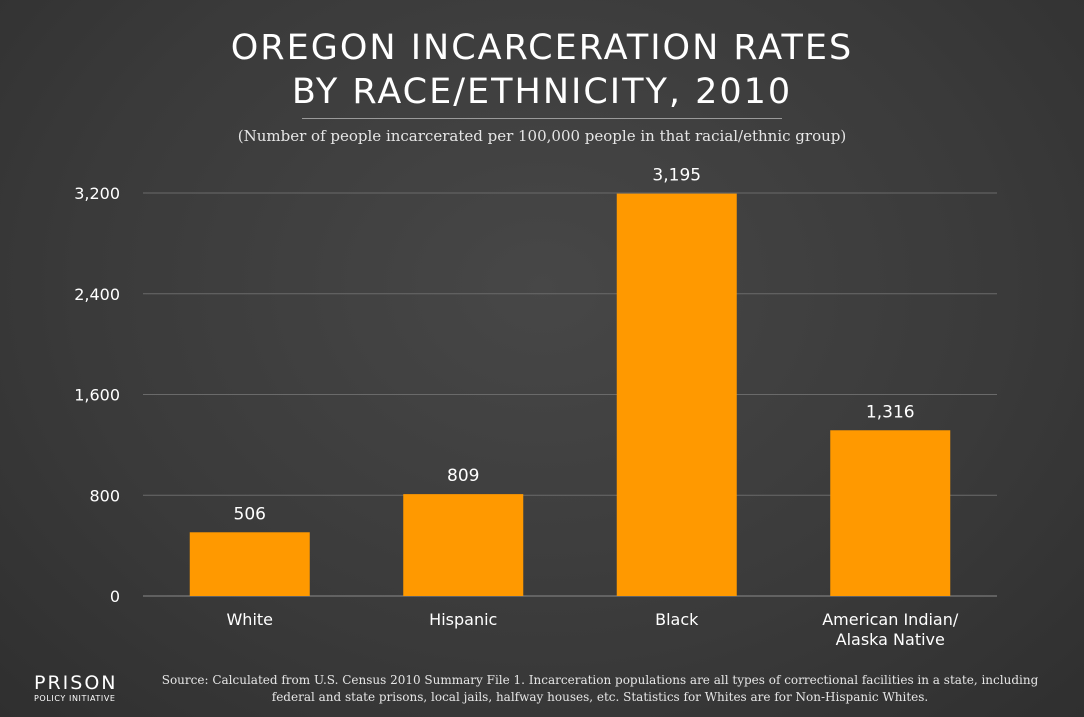 The height and width of the screenshot is (717, 1084). I want to click on logo-wordmark: PRISON, so click(76, 683).